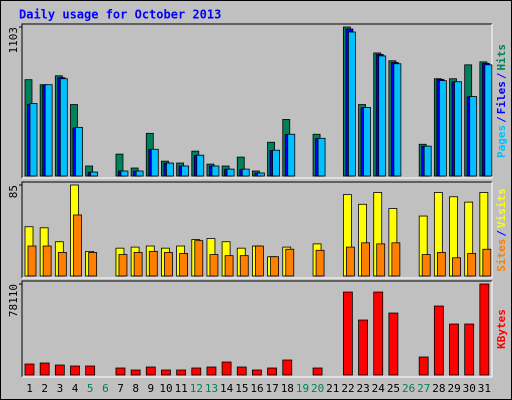 This screenshot has height=400, width=512. Describe the element at coordinates (469, 388) in the screenshot. I see `x-tick-label: 30` at that location.